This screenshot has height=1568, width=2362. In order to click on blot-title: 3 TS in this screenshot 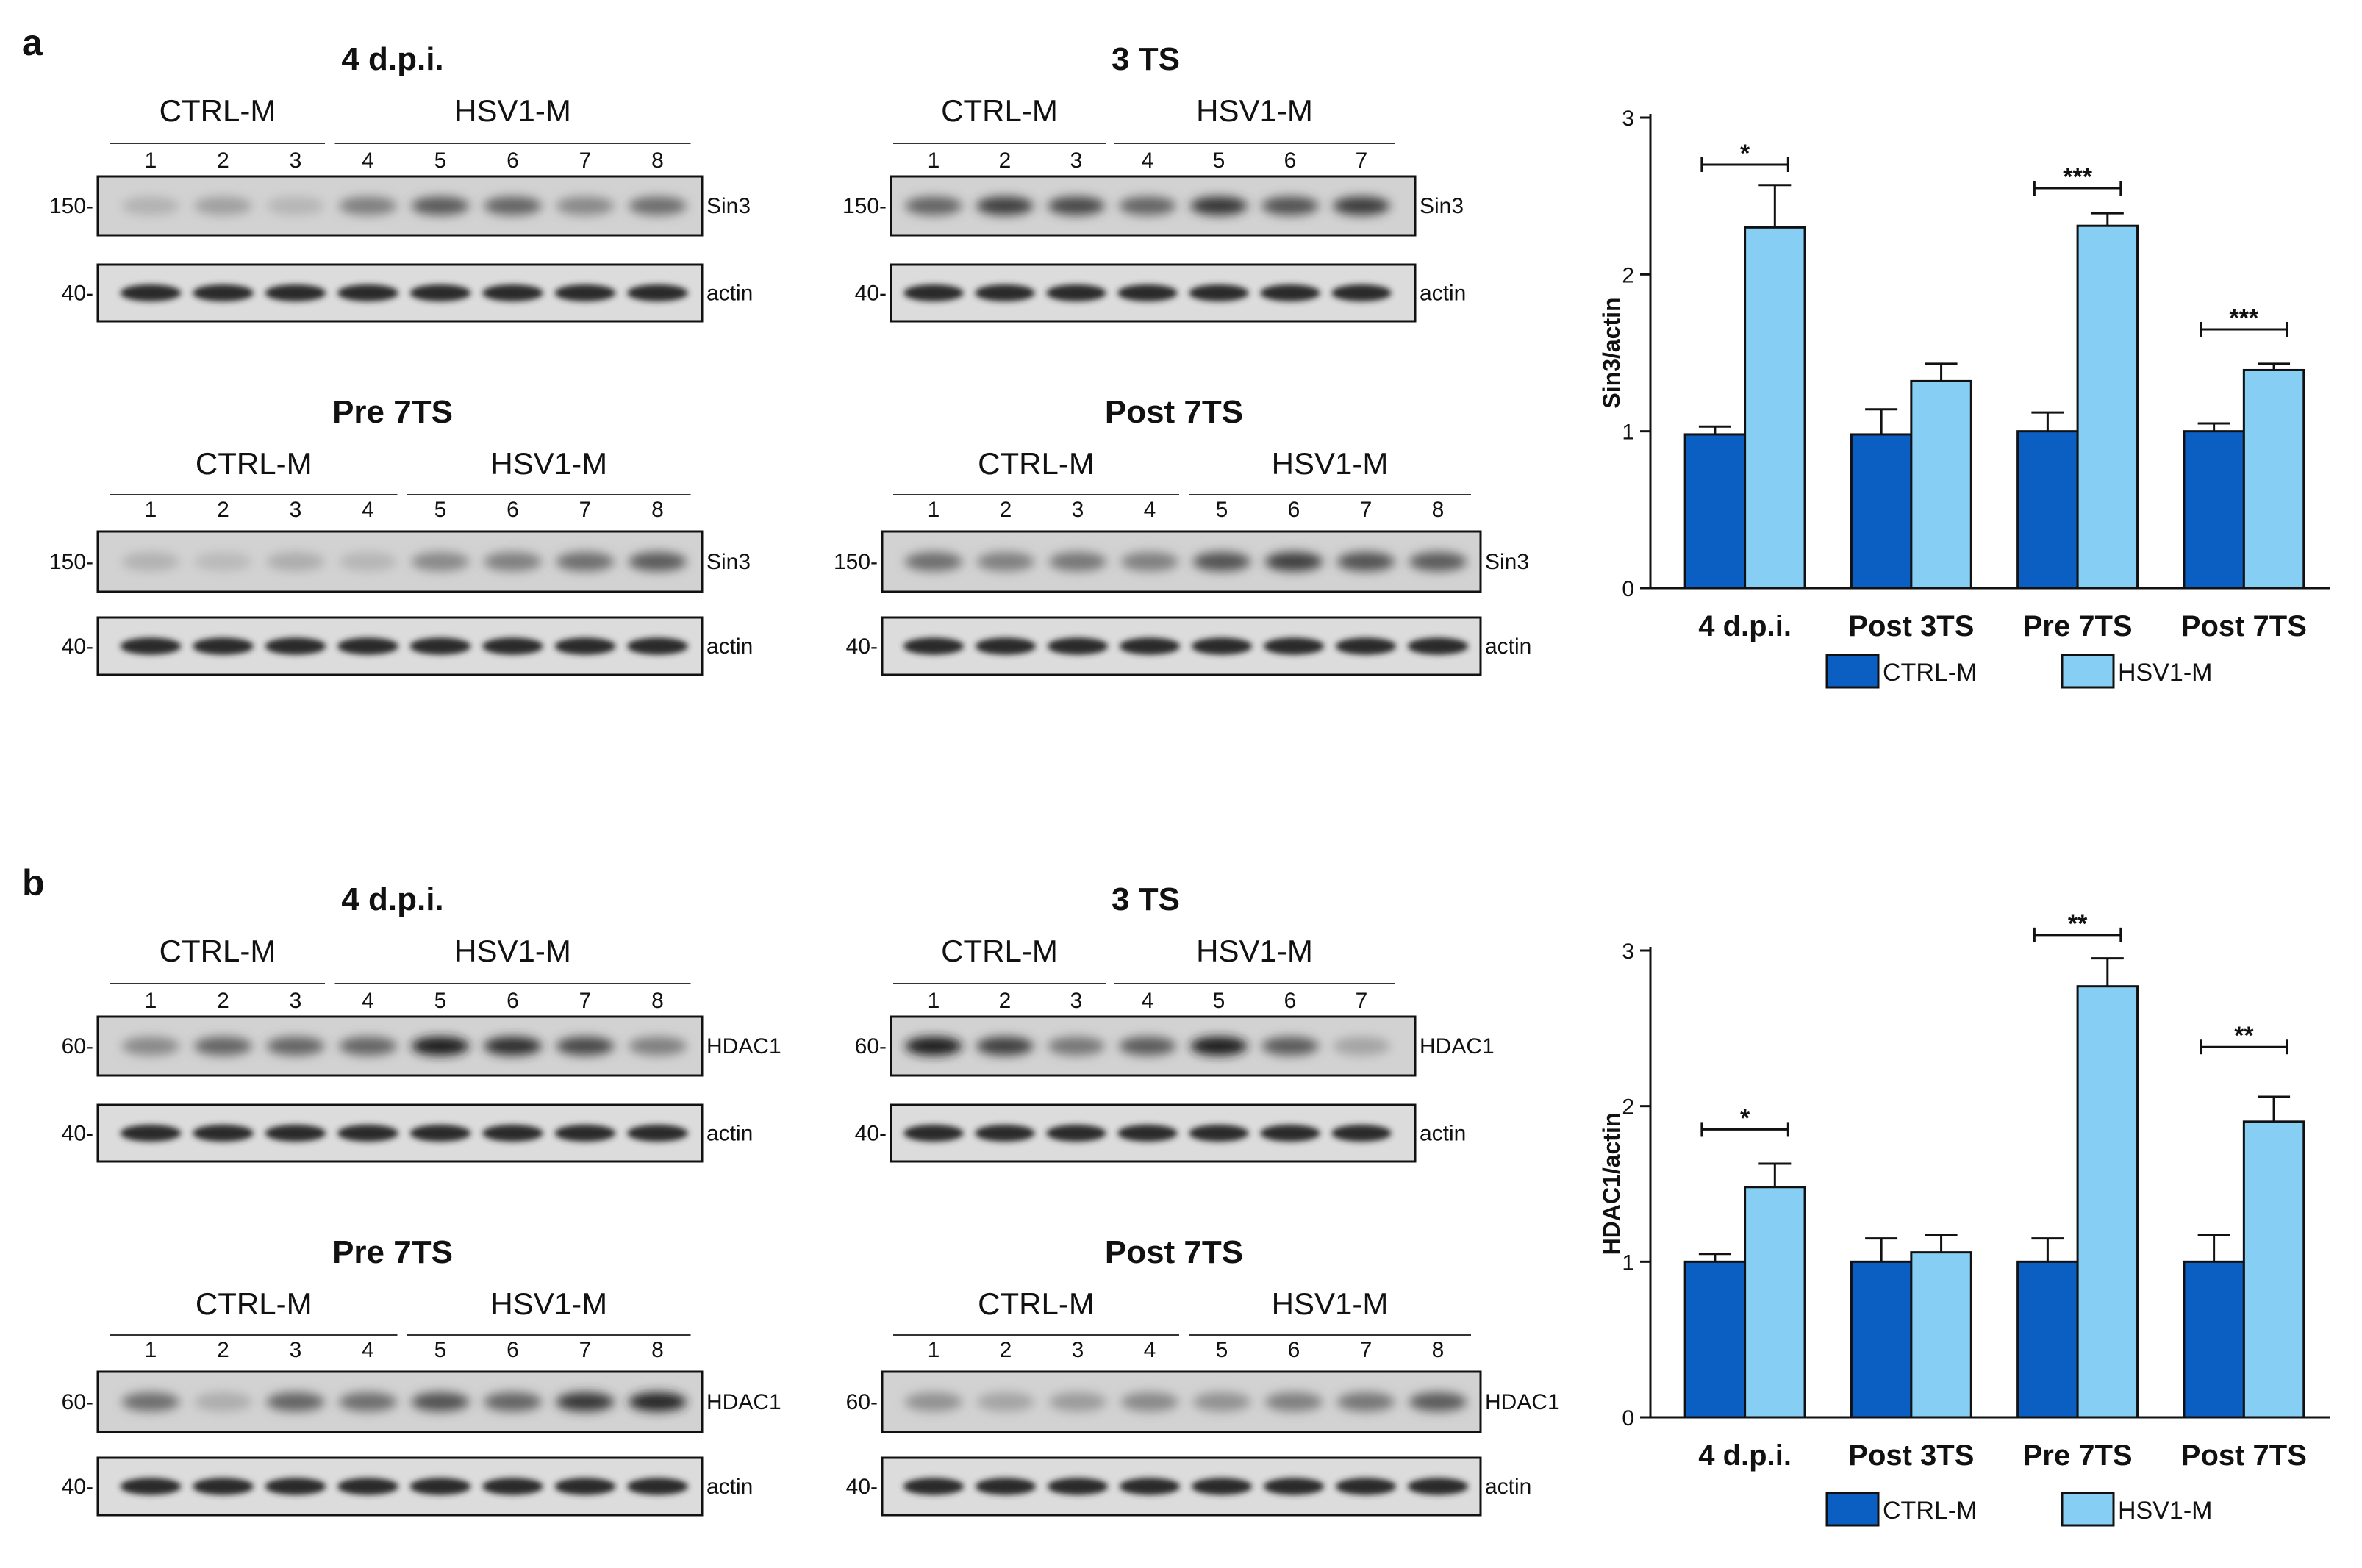, I will do `click(1146, 59)`.